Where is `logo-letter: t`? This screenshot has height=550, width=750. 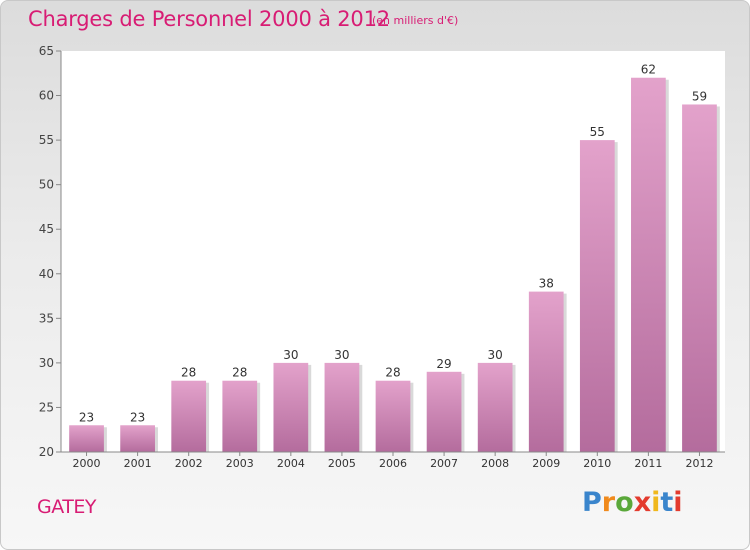 logo-letter: t is located at coordinates (667, 502).